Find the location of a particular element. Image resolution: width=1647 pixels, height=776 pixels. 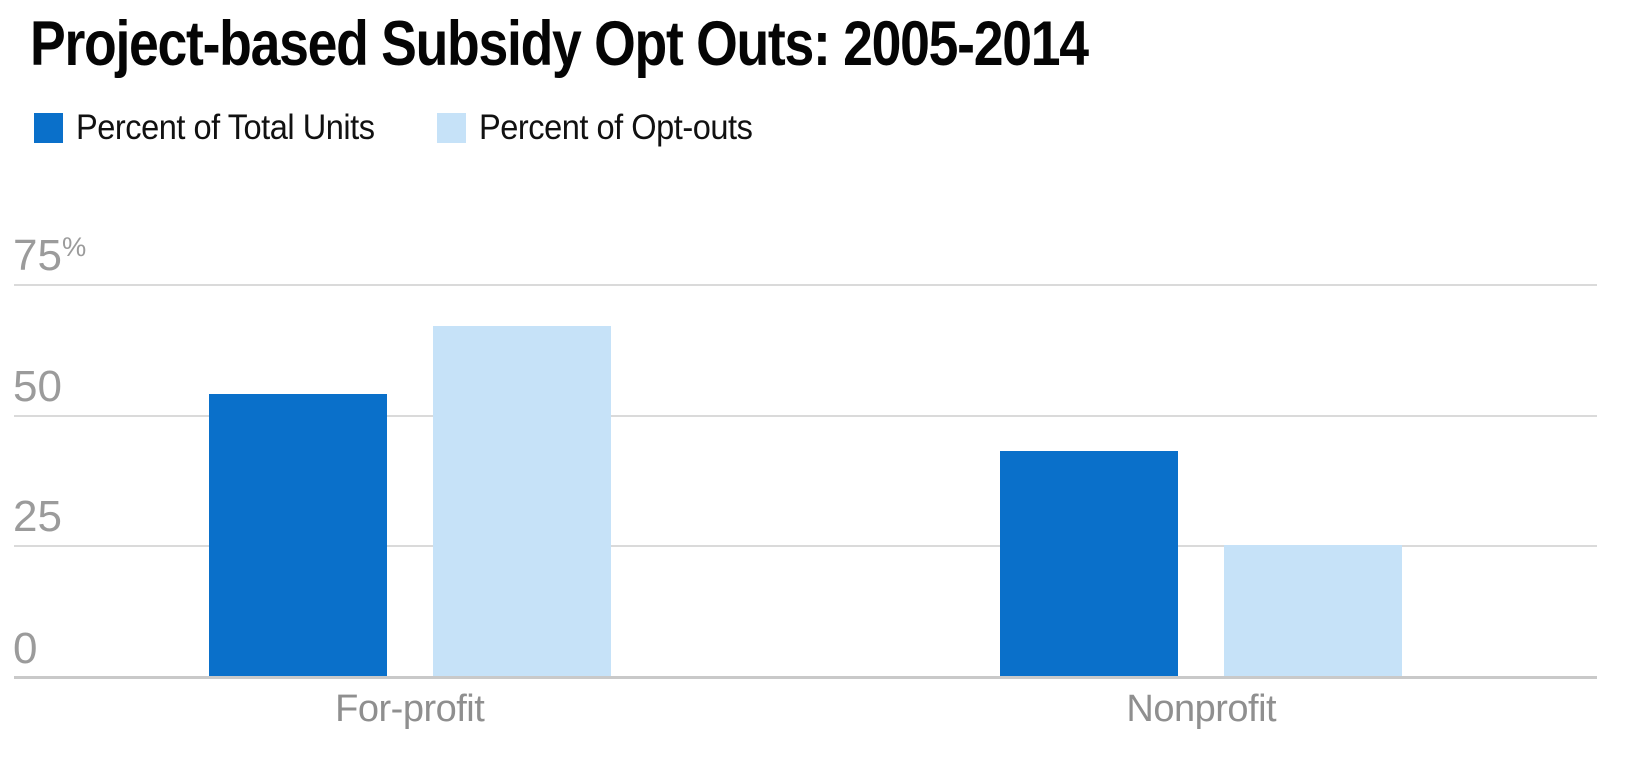

legend-label-opt-outs: Percent of Opt-outs is located at coordinates (616, 127).